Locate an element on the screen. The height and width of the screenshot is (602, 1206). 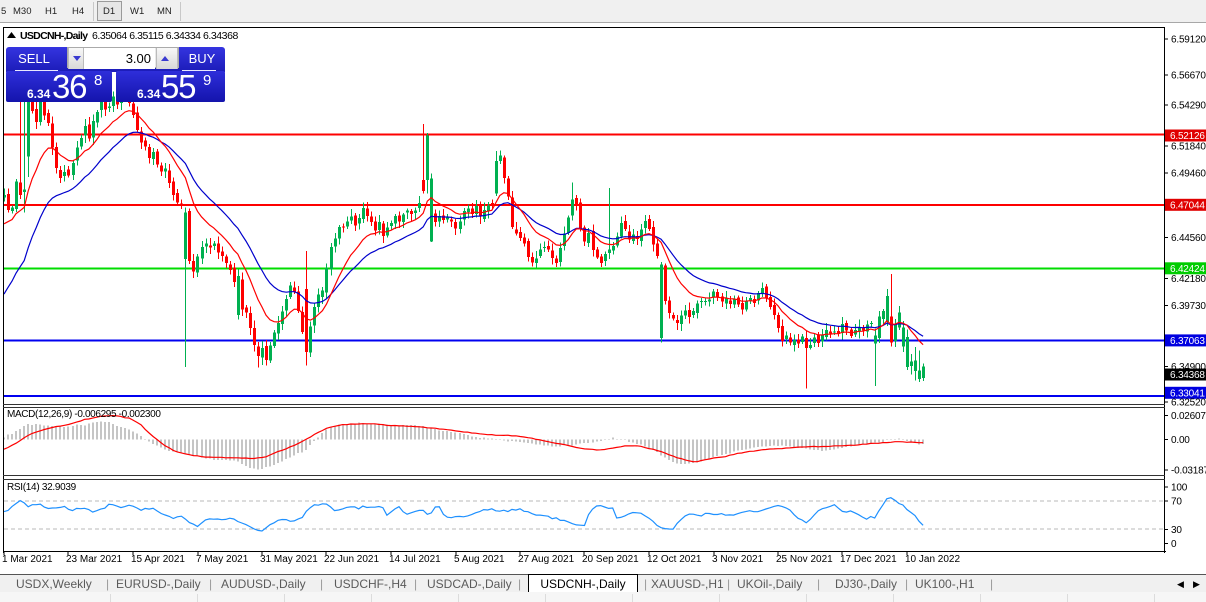
svg-text: 12 Oct 2021 is located at coordinates (674, 559).